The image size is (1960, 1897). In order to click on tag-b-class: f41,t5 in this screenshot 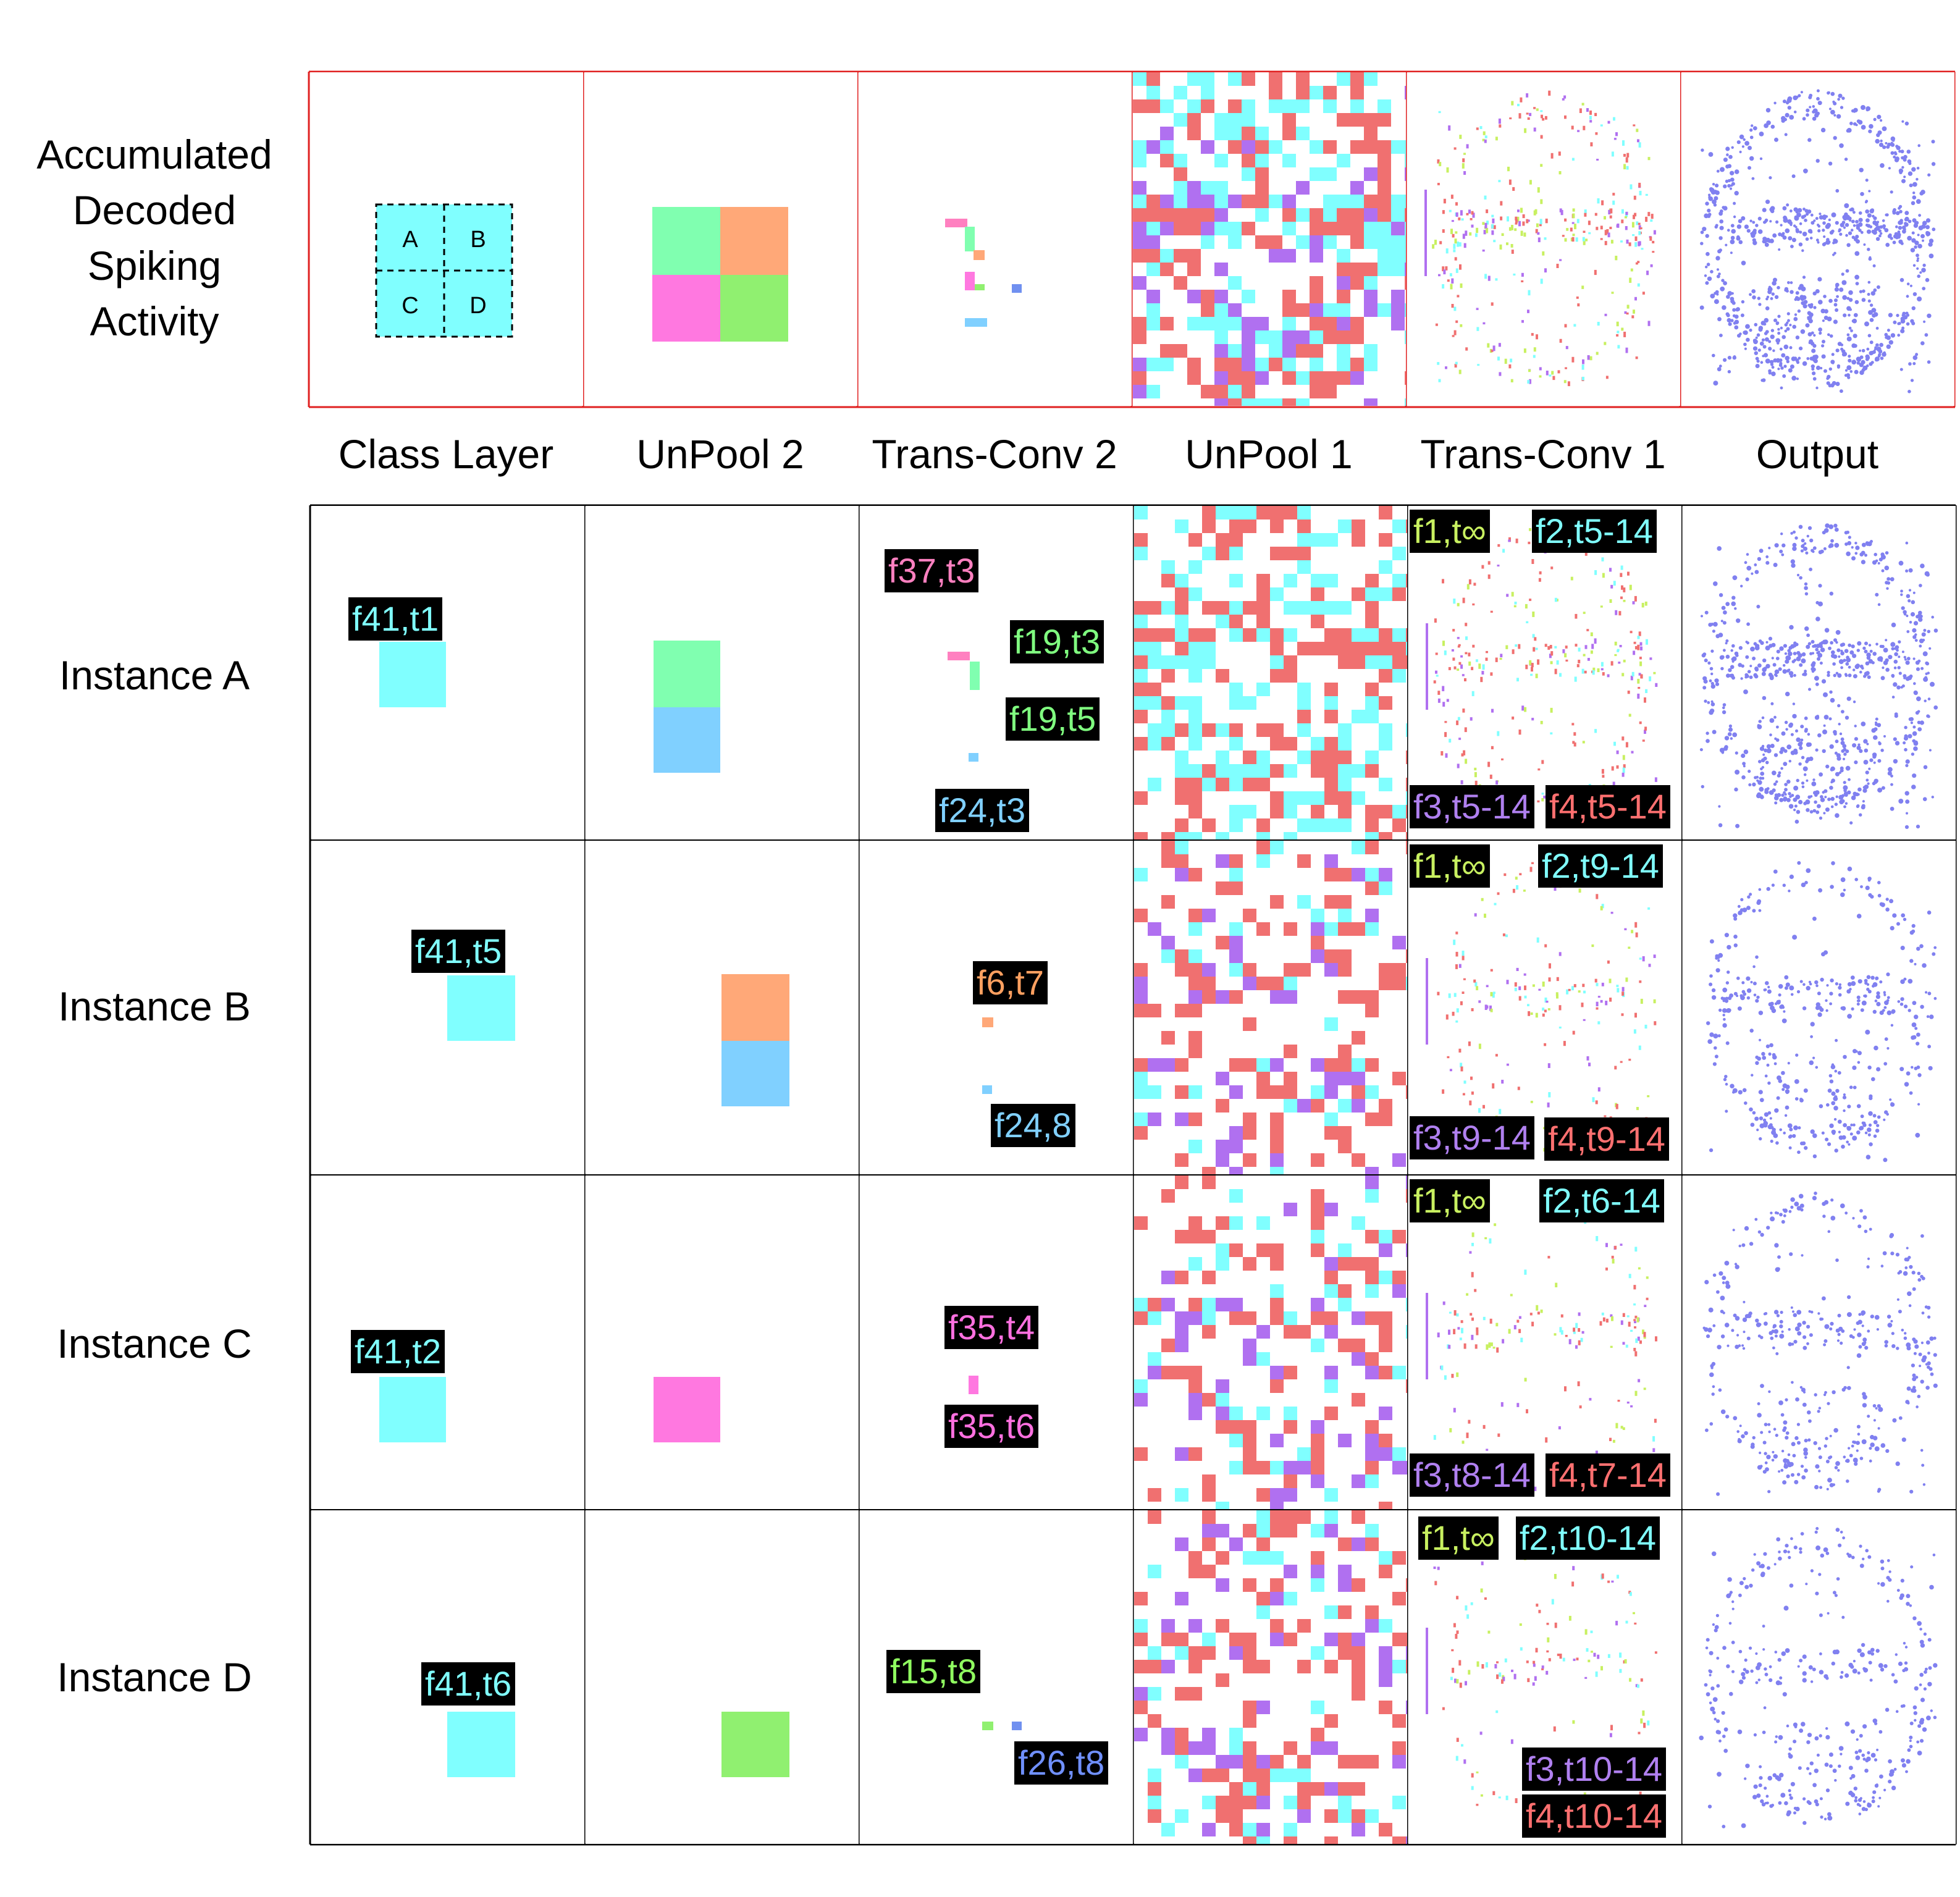, I will do `click(458, 951)`.